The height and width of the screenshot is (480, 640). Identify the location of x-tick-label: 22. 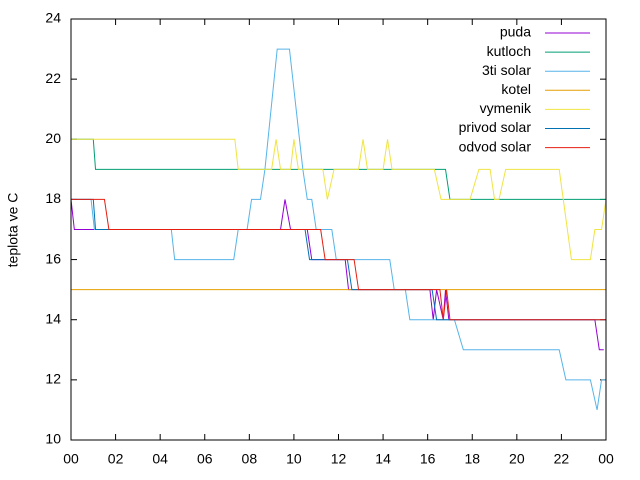
(562, 459).